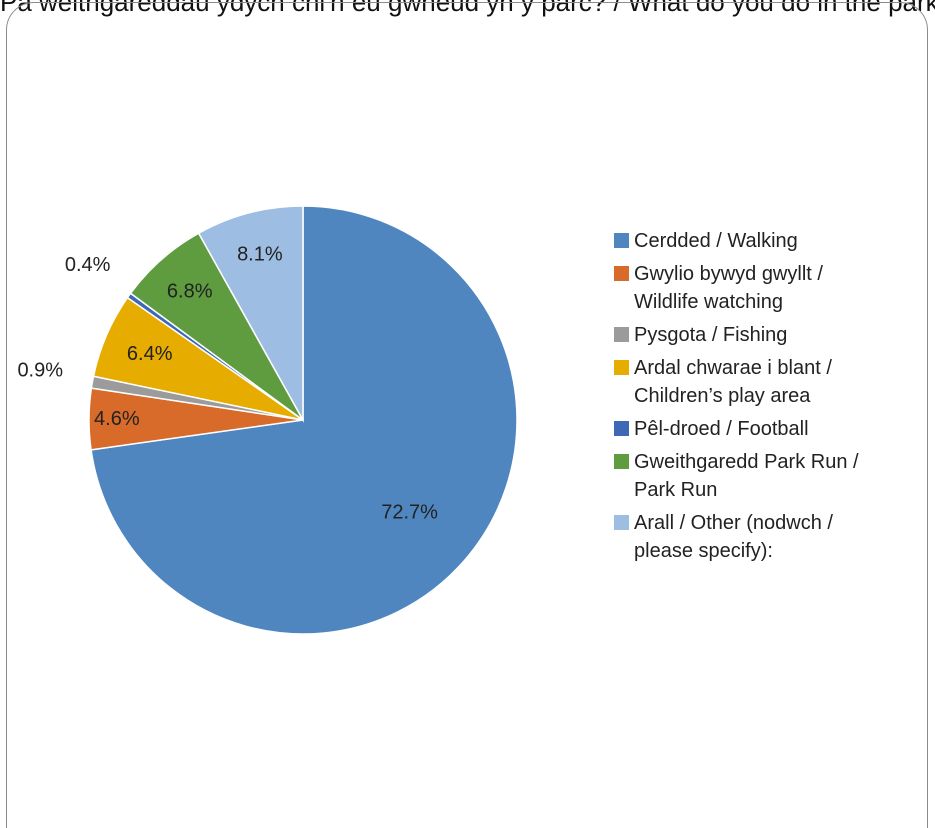  What do you see at coordinates (733, 368) in the screenshot?
I see `legend-label-line: Ardal chwarae i blant /` at bounding box center [733, 368].